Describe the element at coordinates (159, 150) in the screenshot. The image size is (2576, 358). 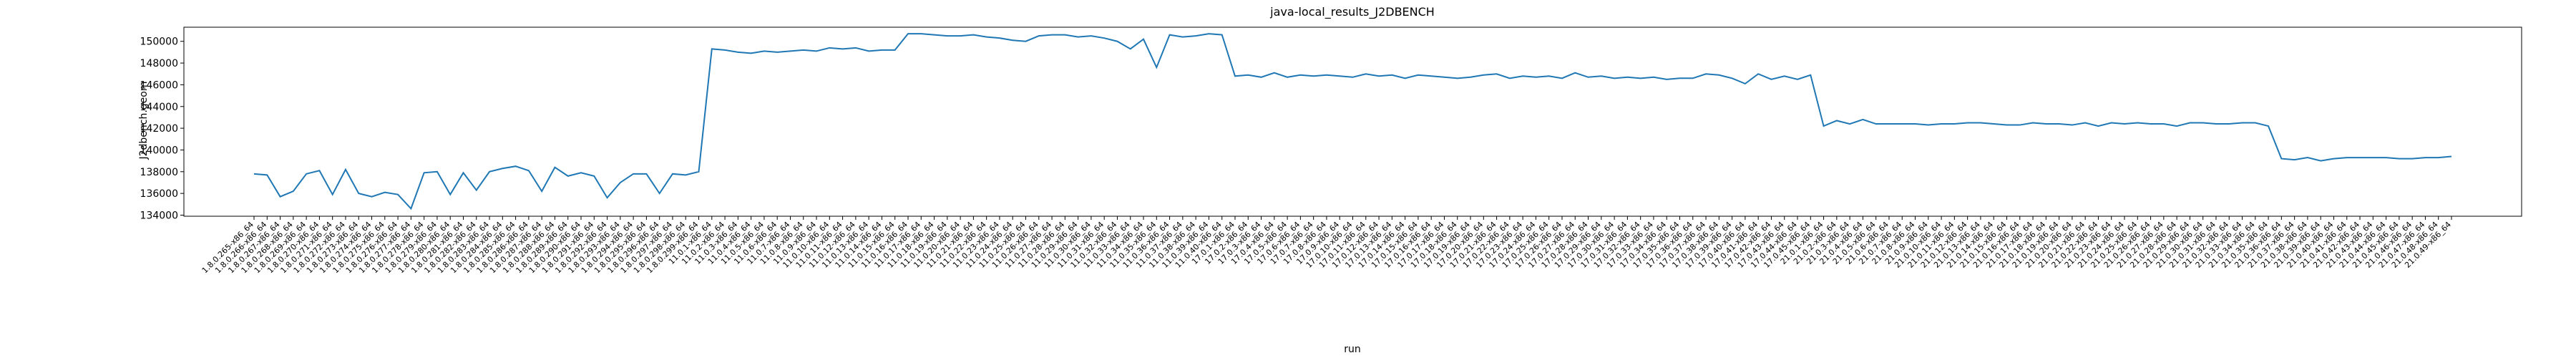
I see `y-tick-label: 140000` at that location.